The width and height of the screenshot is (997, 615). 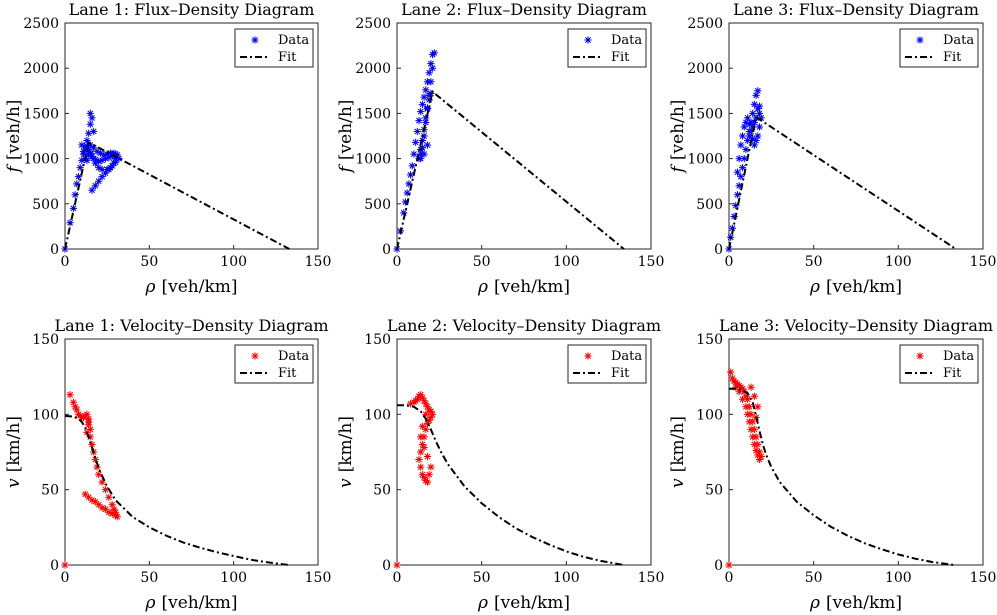 I want to click on y-tick-label: 50, so click(x=382, y=491).